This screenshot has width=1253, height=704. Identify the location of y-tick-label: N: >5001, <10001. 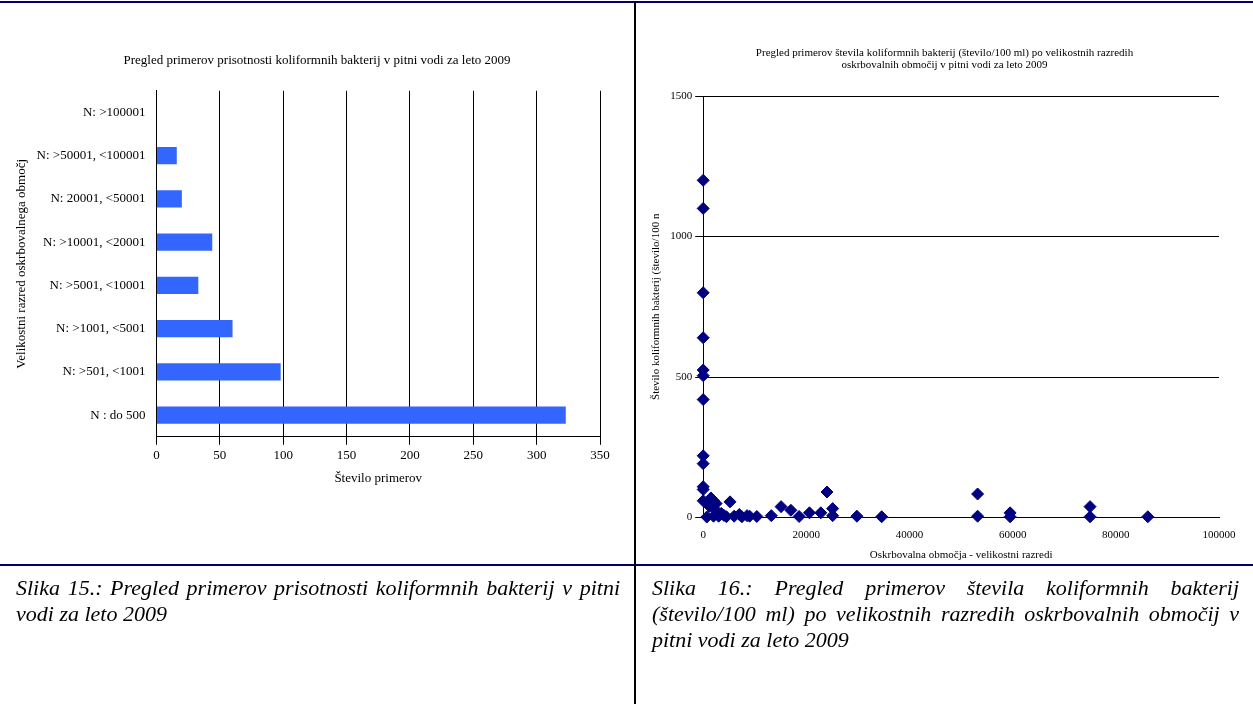
(97, 284).